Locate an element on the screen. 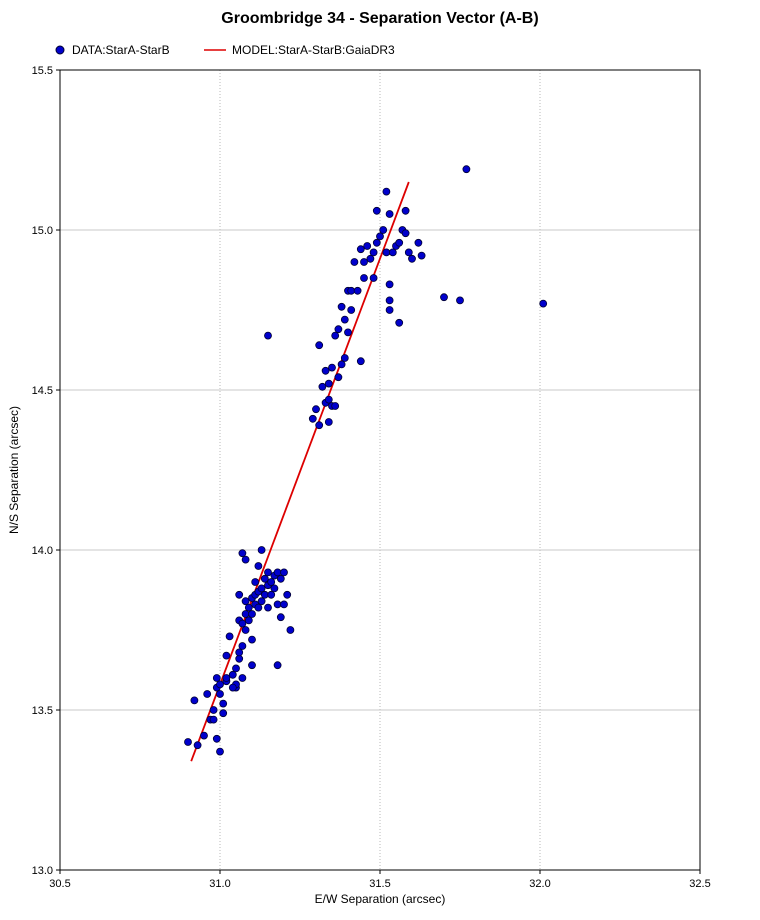  y-tick-label: 14.0 is located at coordinates (42, 551).